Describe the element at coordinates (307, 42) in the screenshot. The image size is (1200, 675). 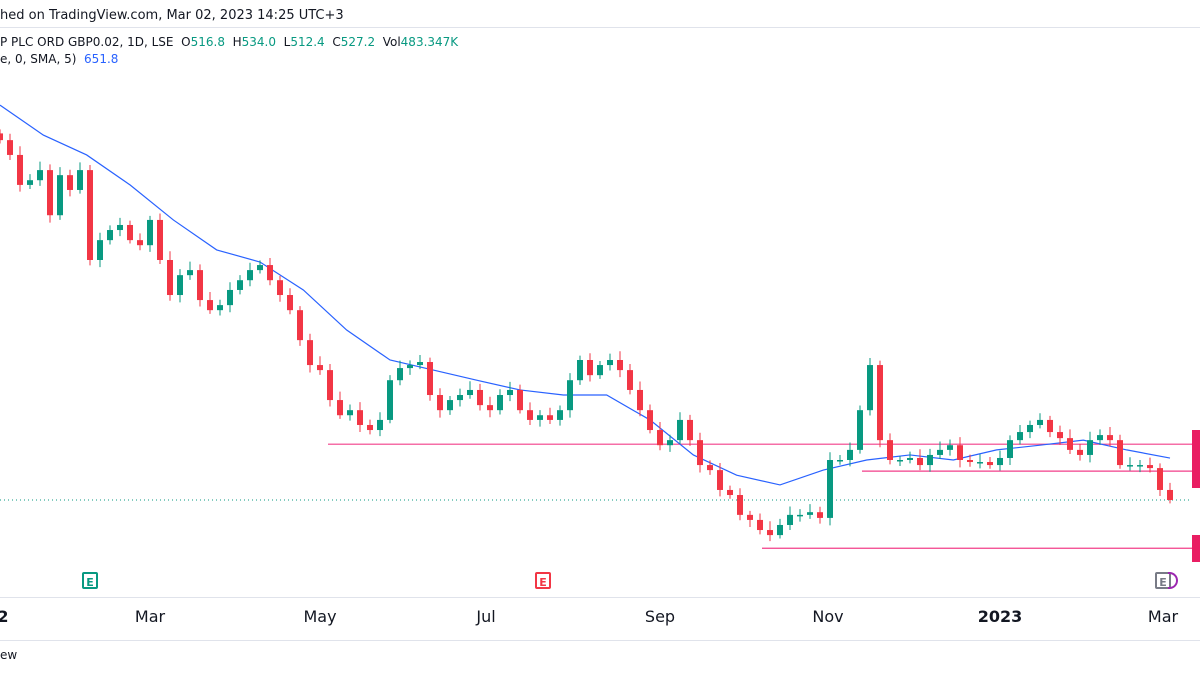
I see `low-value: 512.4` at that location.